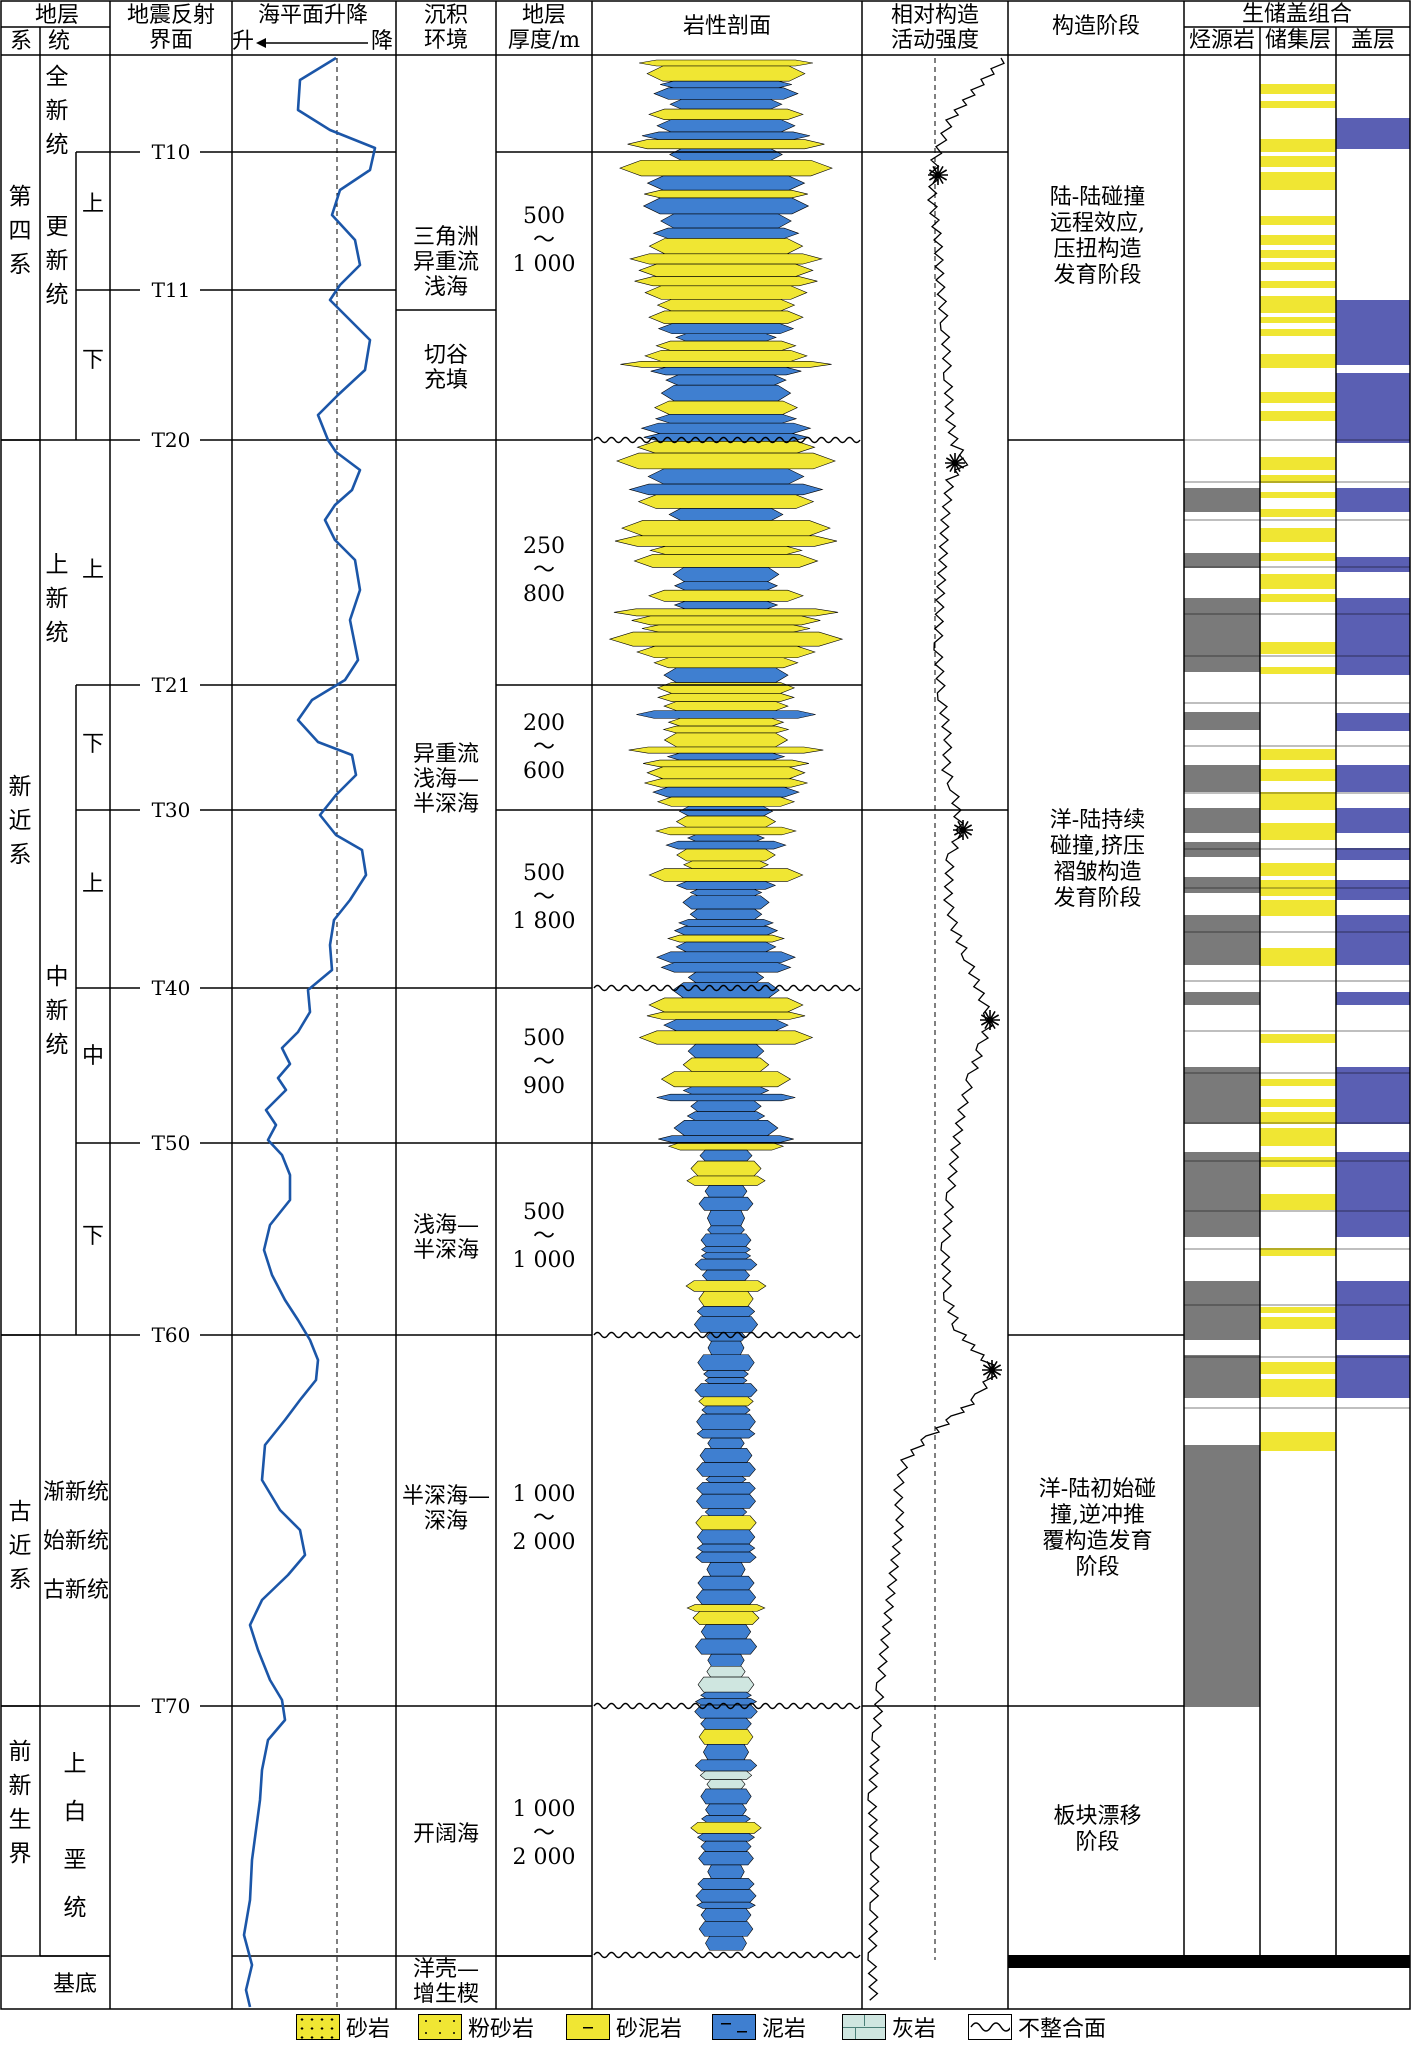  What do you see at coordinates (476, 2027) in the screenshot?
I see `legend-siltstone: 粉砂岩` at bounding box center [476, 2027].